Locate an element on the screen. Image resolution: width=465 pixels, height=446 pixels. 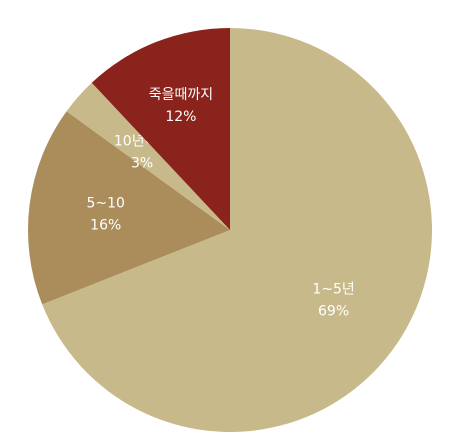
slice-value-2: 16% is located at coordinates (105, 225).